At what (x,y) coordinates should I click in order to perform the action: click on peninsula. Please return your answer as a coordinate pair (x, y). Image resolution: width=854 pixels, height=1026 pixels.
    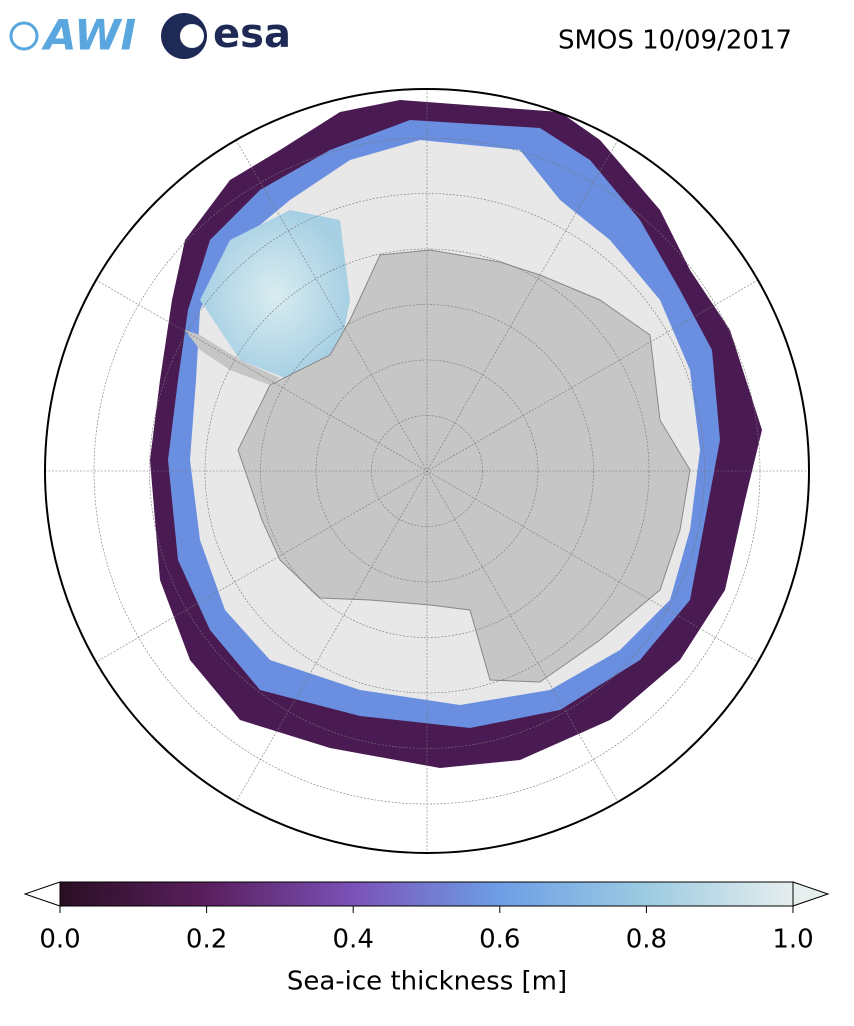
    Looking at the image, I should click on (232, 357).